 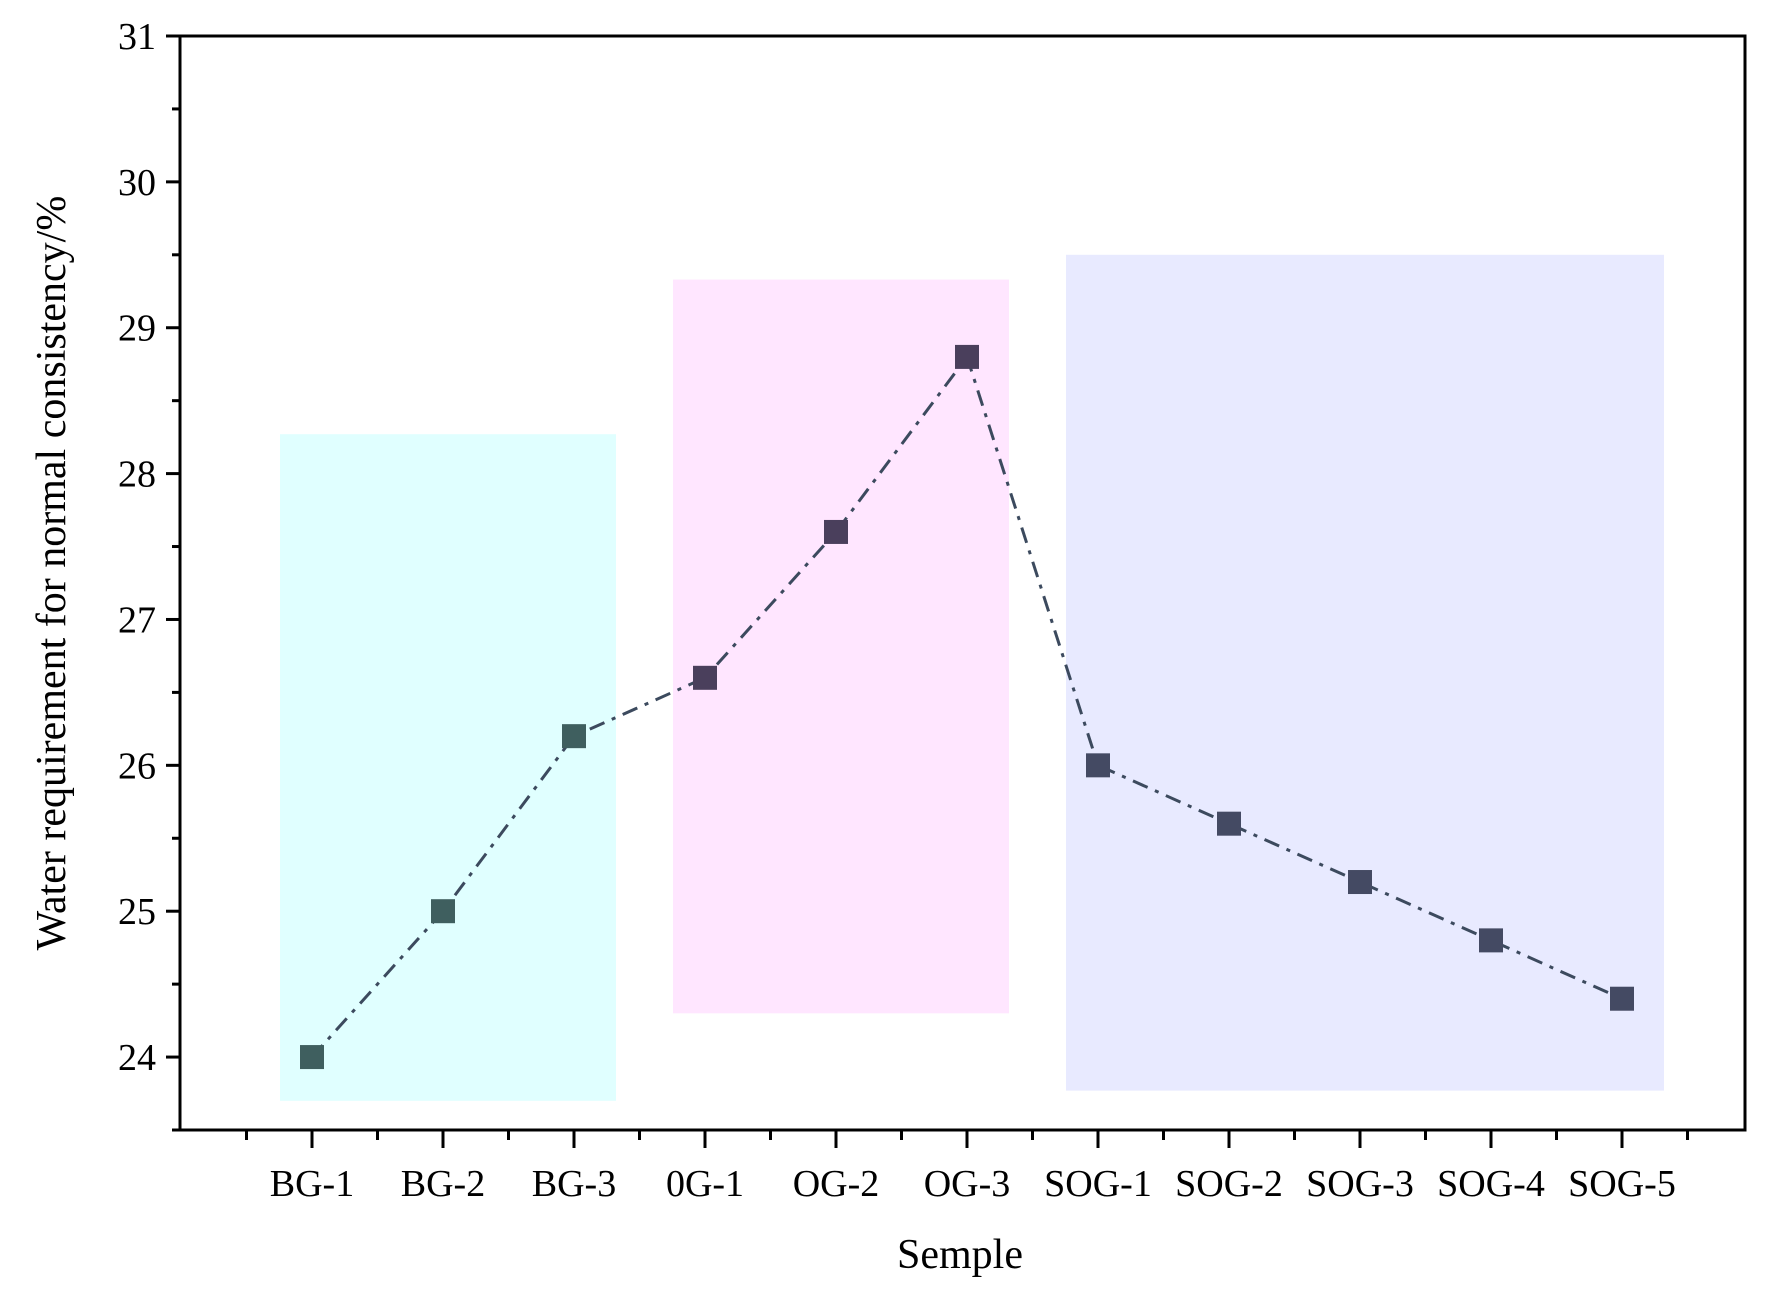 What do you see at coordinates (1360, 1184) in the screenshot?
I see `x-tick-label: SOG-3` at bounding box center [1360, 1184].